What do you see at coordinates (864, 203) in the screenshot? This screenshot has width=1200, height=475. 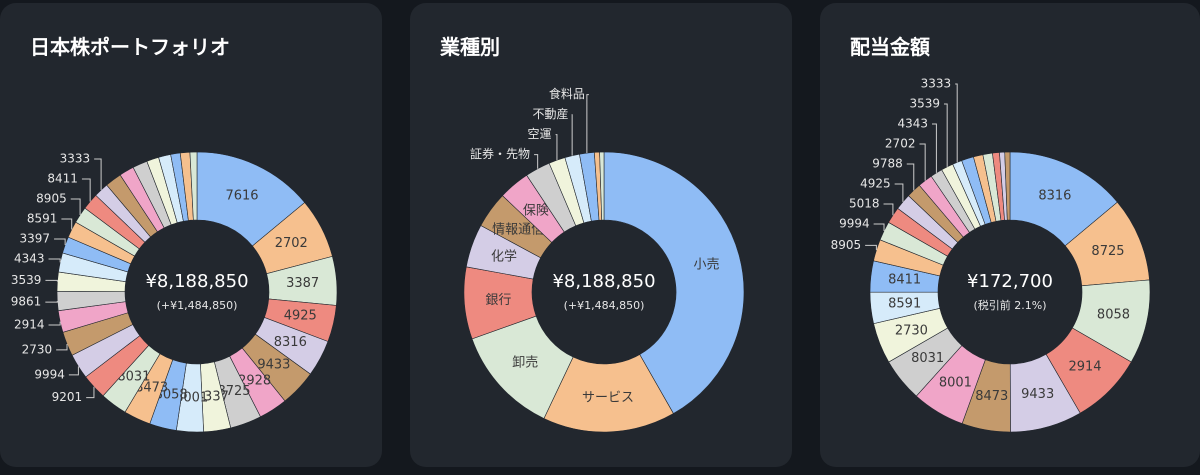 I see `slice-label: 5018` at bounding box center [864, 203].